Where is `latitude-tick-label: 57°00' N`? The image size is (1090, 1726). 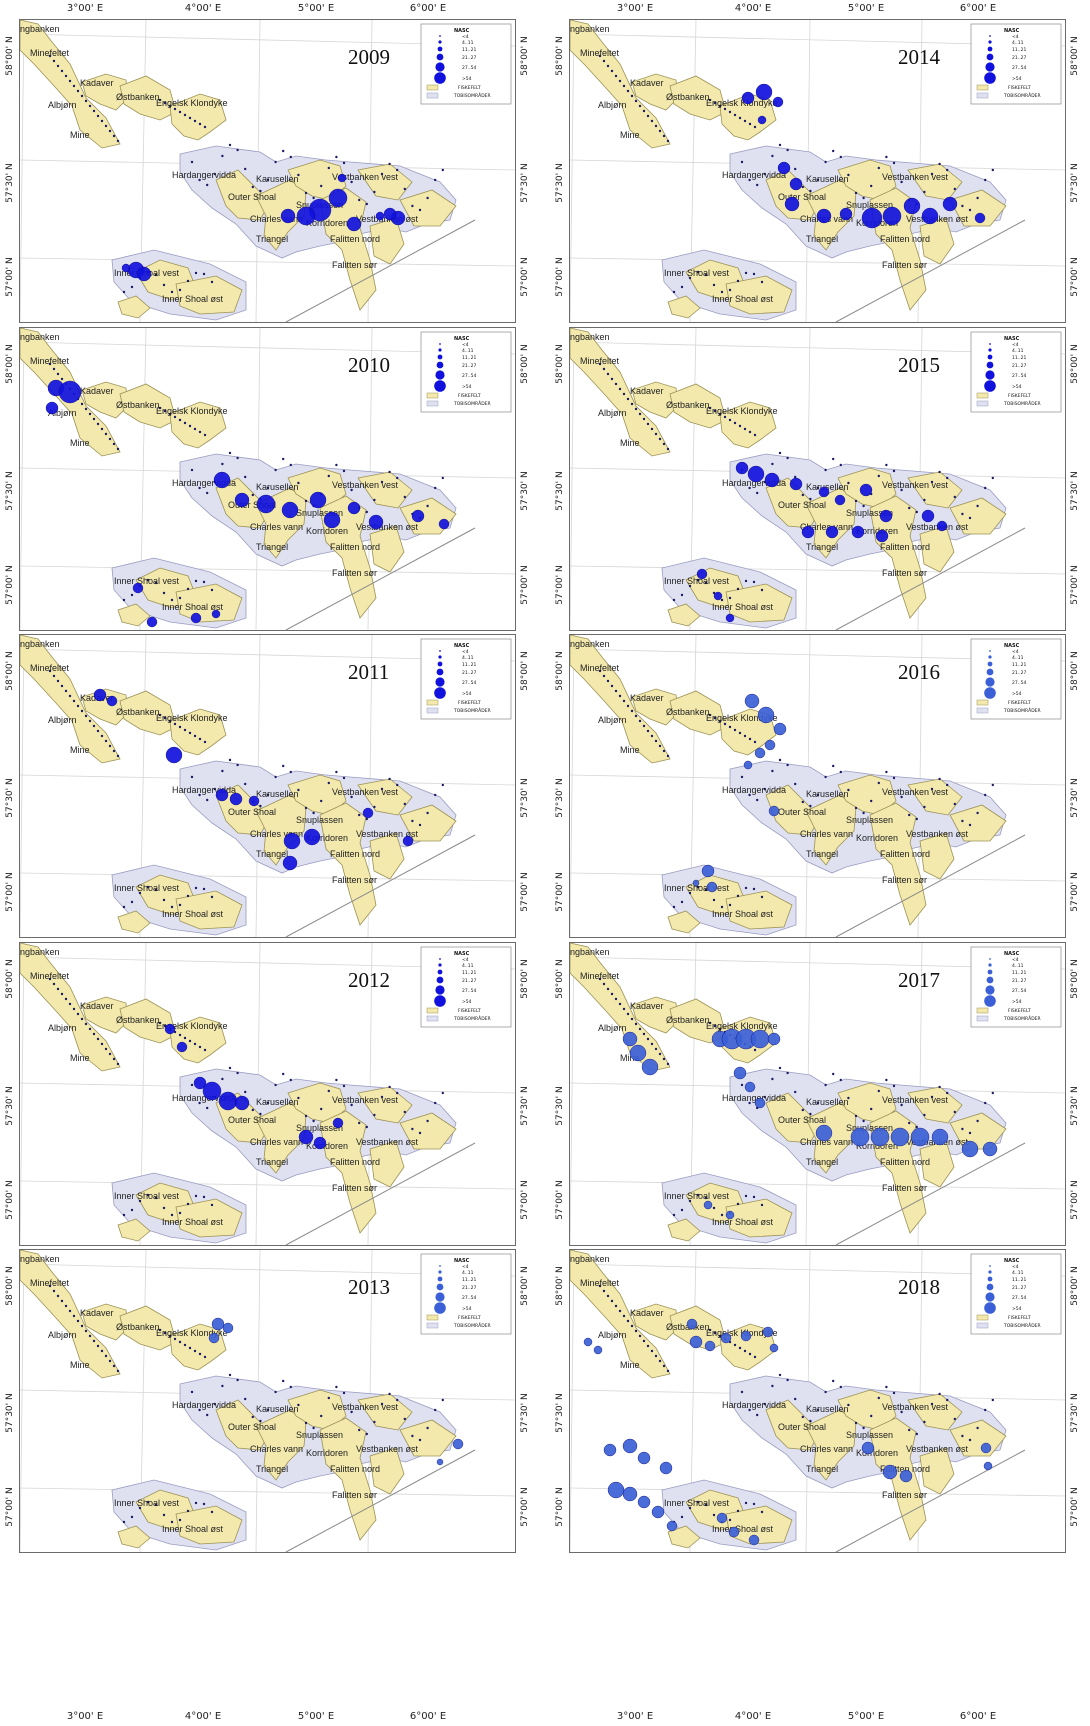
latitude-tick-label: 57°00' N is located at coordinates (1075, 277).